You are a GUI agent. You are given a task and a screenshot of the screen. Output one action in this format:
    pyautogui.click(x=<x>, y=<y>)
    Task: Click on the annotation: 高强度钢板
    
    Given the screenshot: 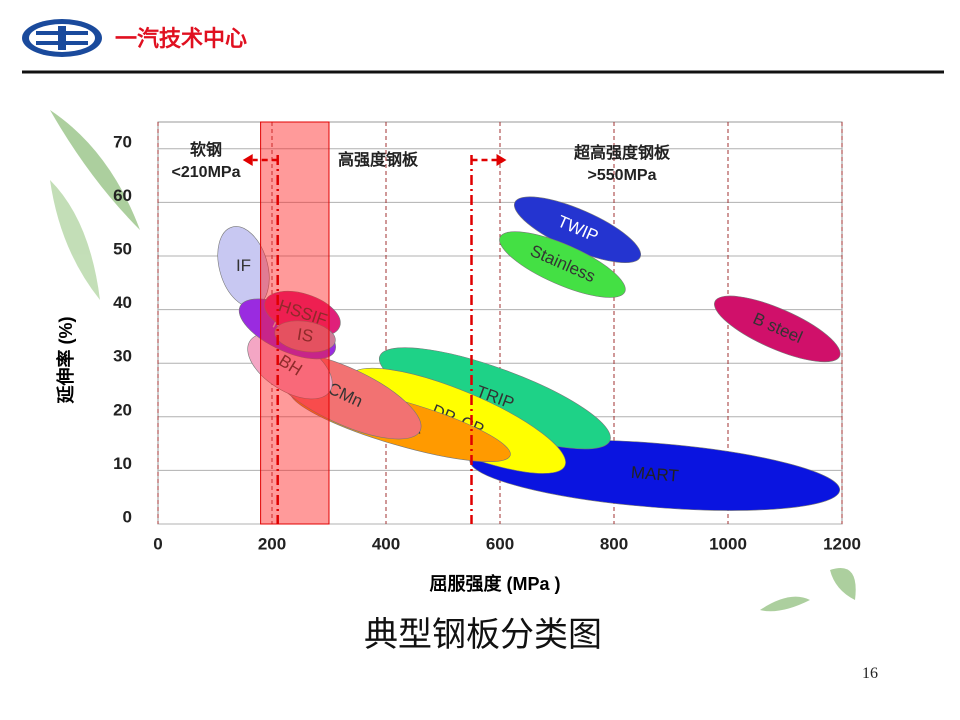 What is the action you would take?
    pyautogui.click(x=378, y=159)
    